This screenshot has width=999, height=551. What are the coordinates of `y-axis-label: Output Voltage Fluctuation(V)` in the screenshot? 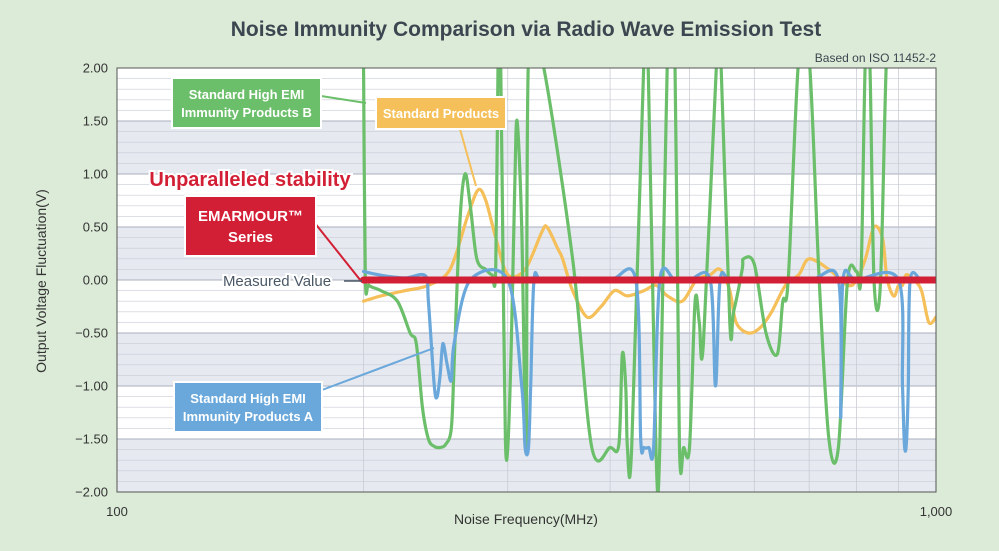 It's located at (41, 281).